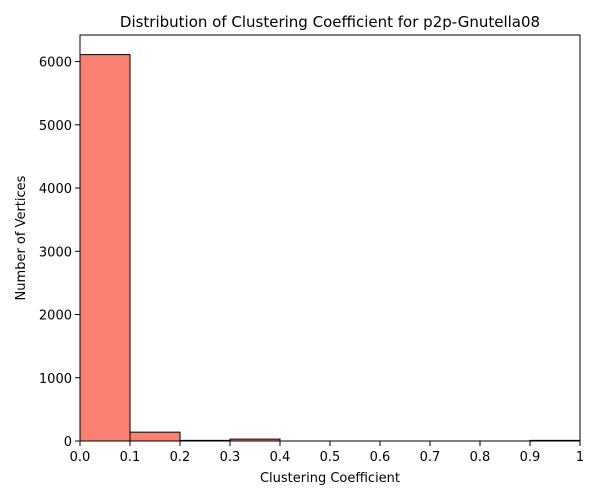 This screenshot has width=600, height=500. I want to click on y-tick-label: 0, so click(68, 442).